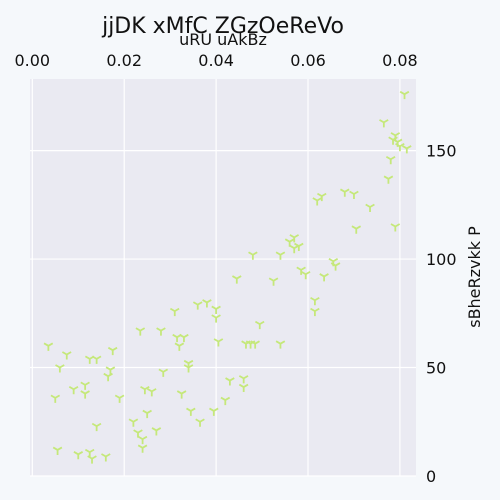  What do you see at coordinates (441, 314) in the screenshot?
I see `y-tick-labels: 0 50 100 150` at bounding box center [441, 314].